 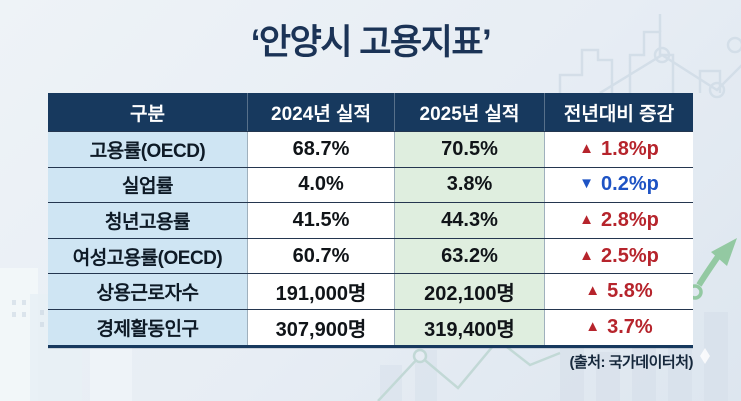 I want to click on table-row: 고용률(OECD) 68.7% 70.5% ▲ 1.8%p, so click(x=370, y=149).